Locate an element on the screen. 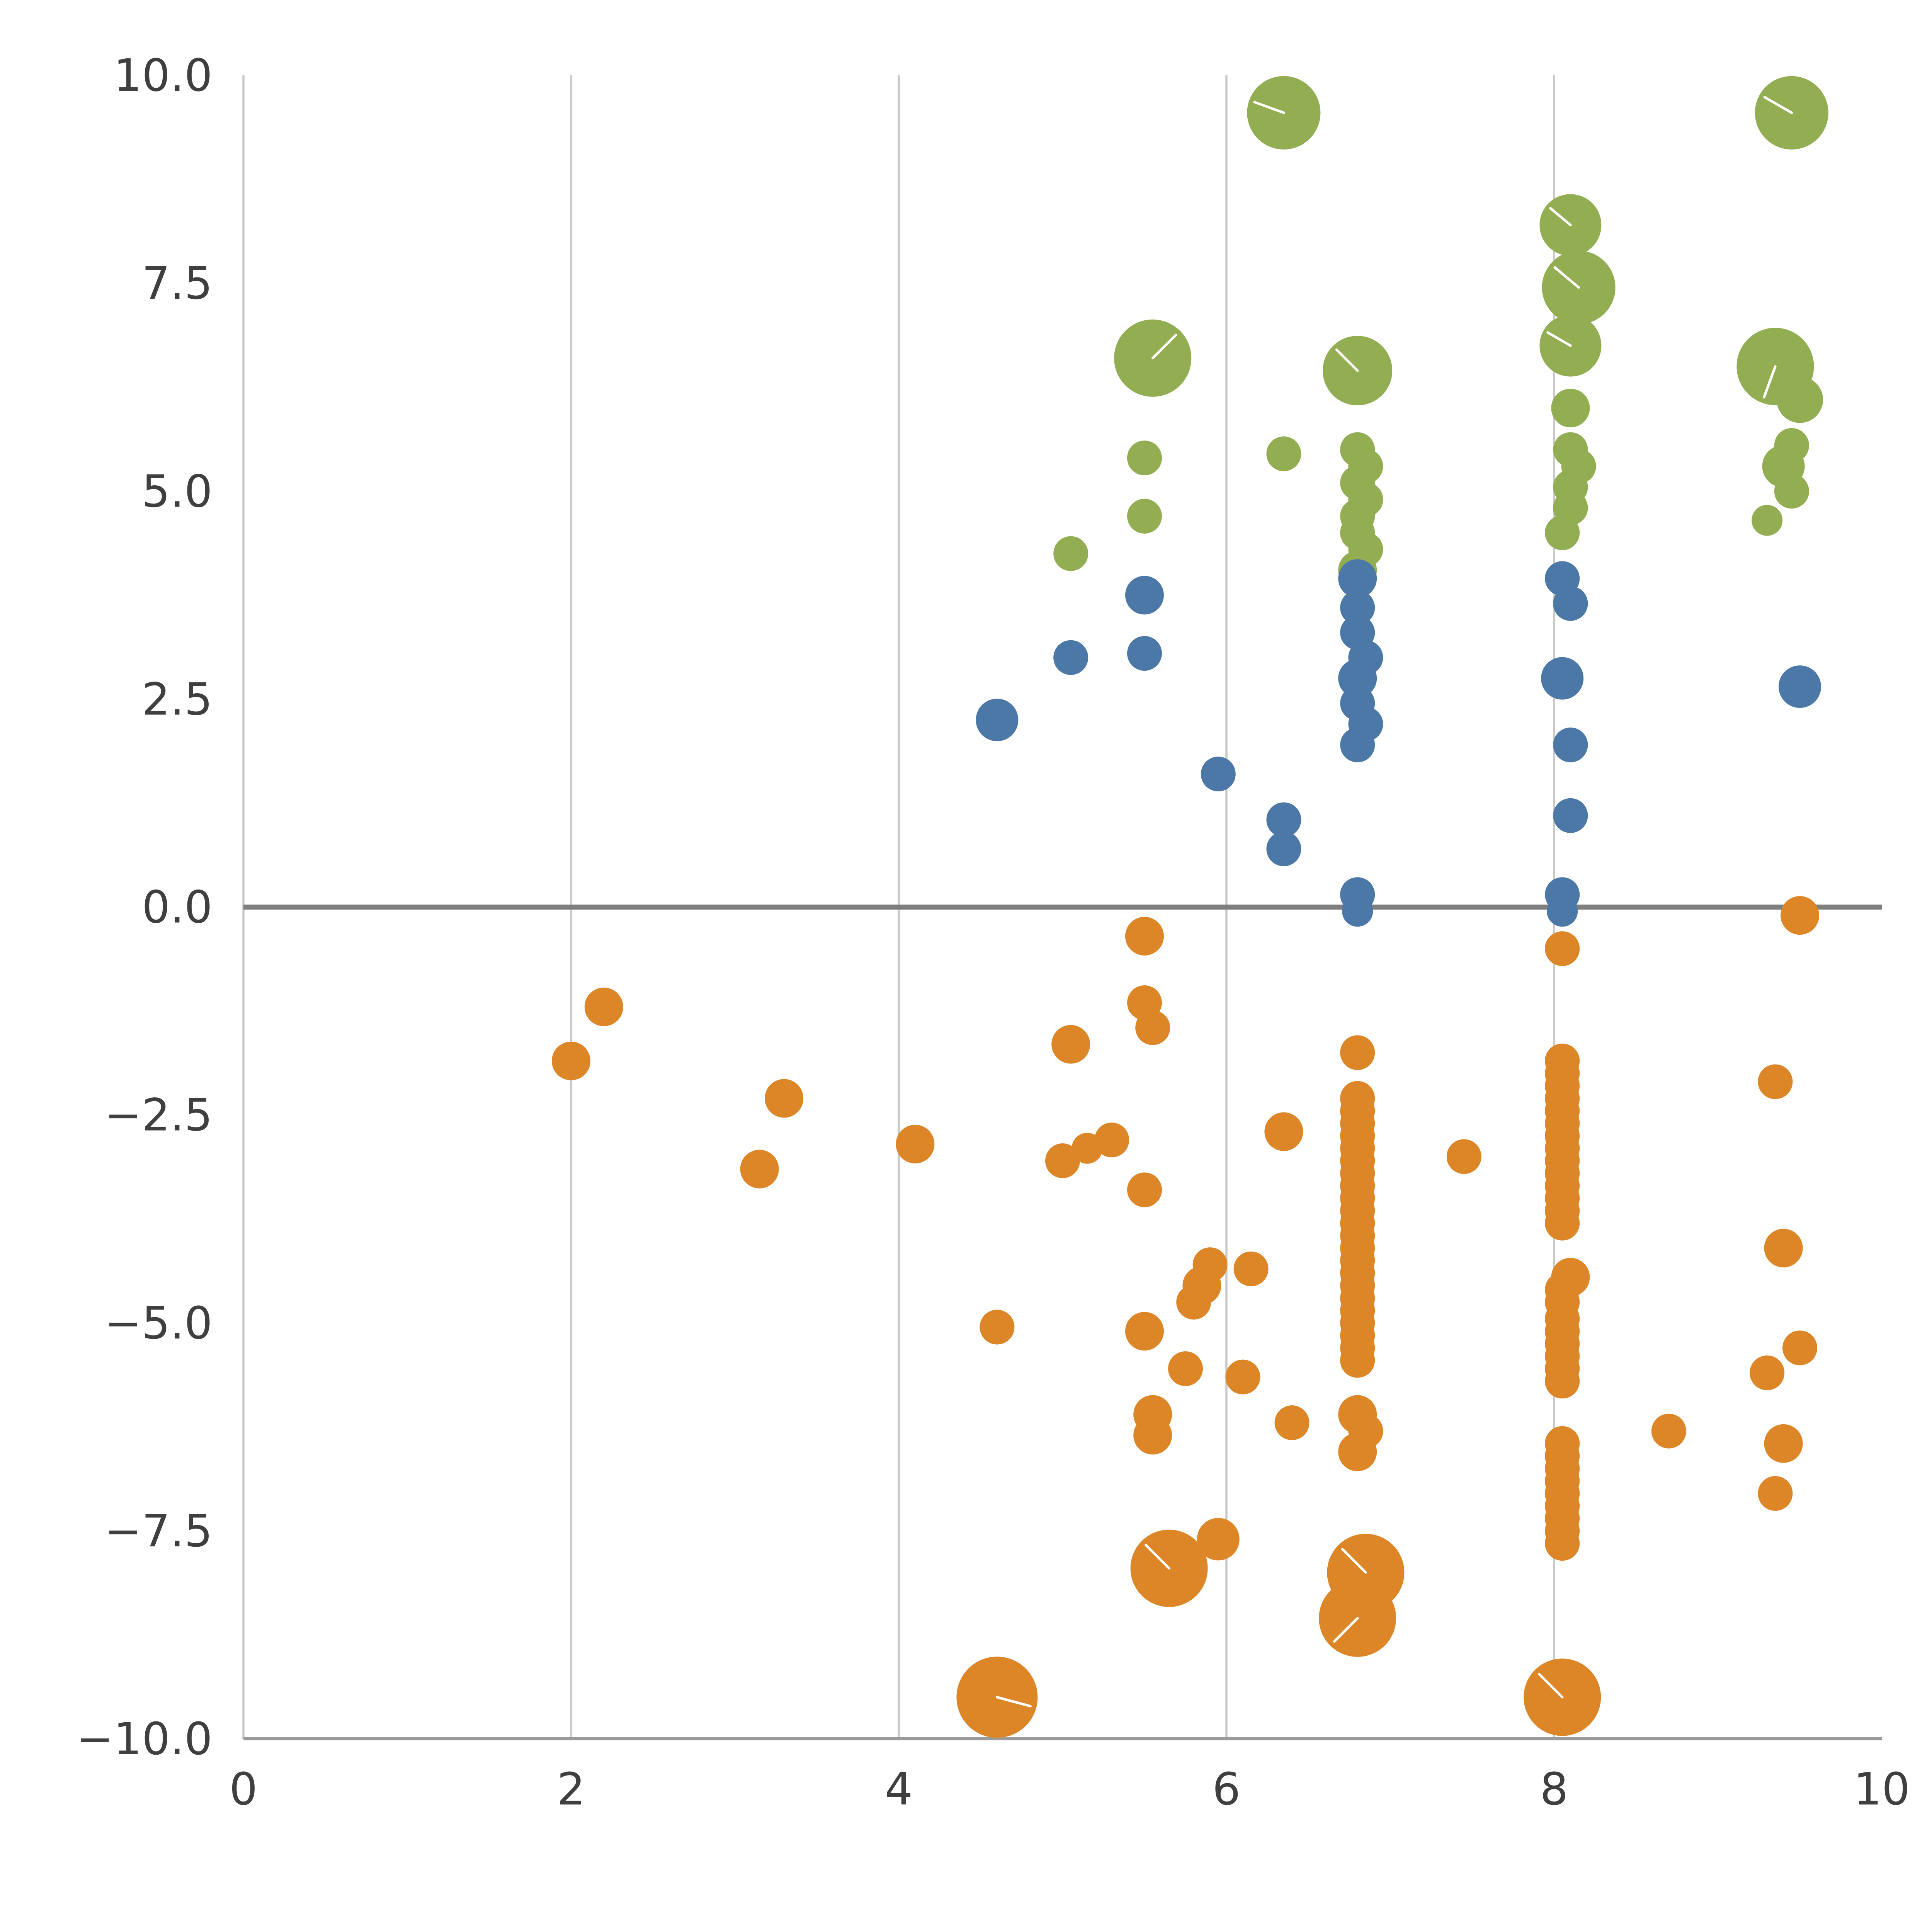 The image size is (1932, 1932). x-axis-tick-label: 6 is located at coordinates (1226, 1789).